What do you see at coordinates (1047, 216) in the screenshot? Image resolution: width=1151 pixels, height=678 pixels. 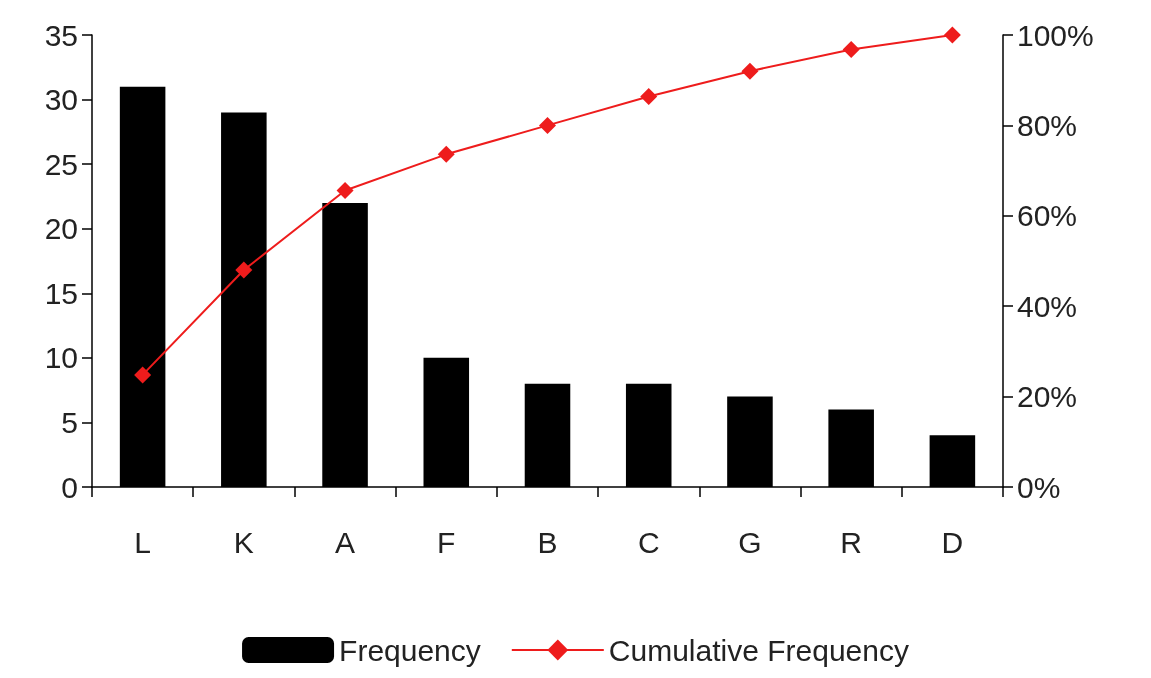 I see `y2-tick-label: 60%` at bounding box center [1047, 216].